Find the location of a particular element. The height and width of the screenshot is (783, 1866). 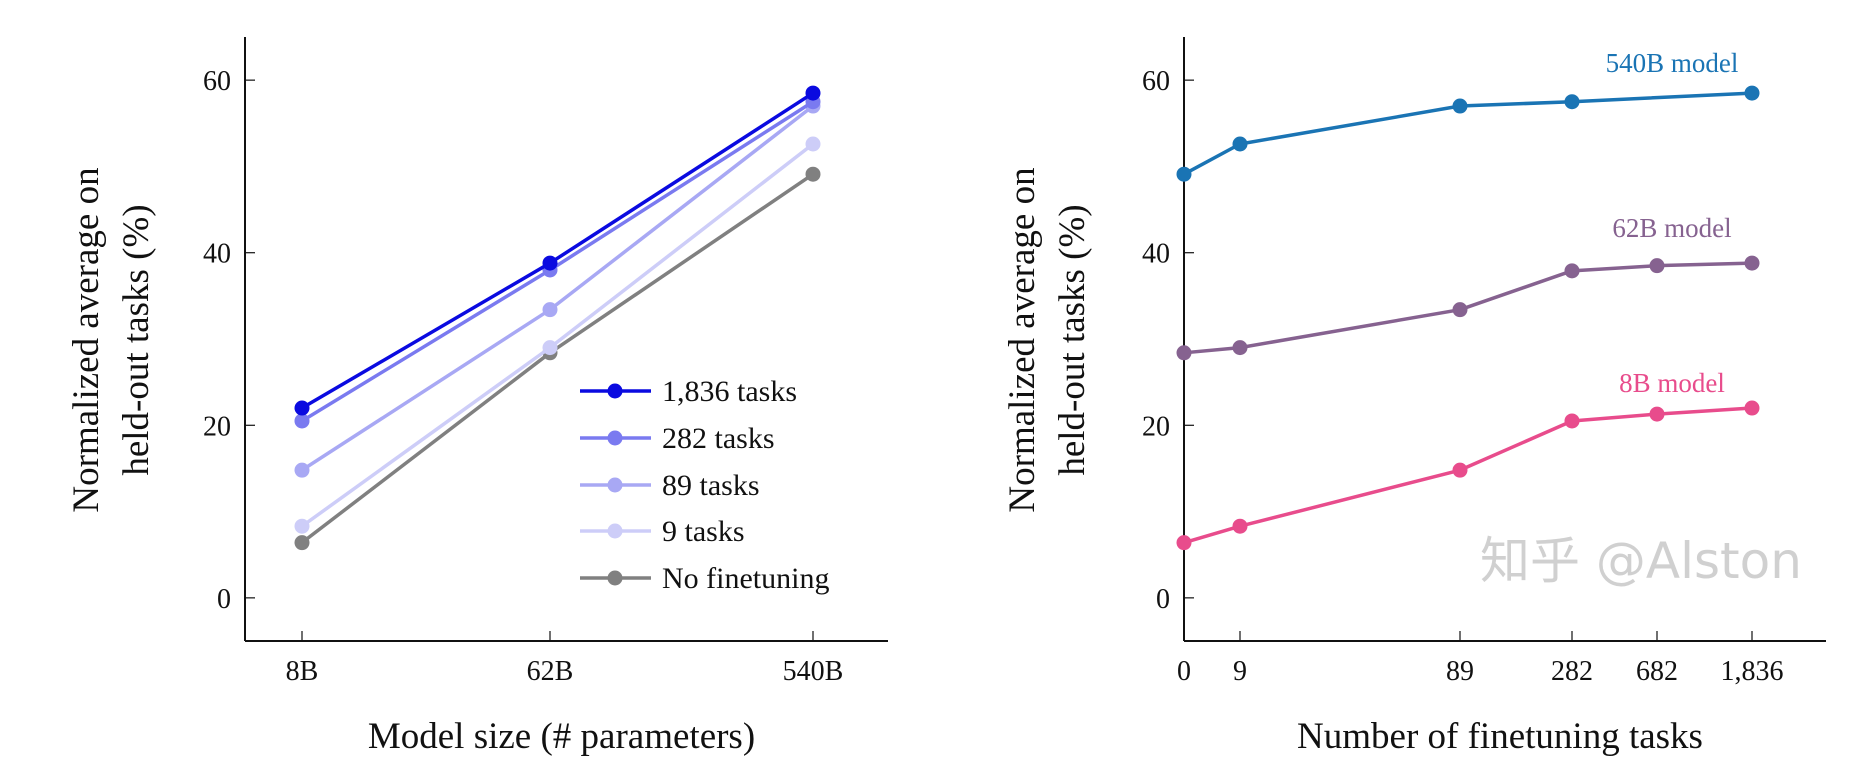

legend-label: 1,836 tasks is located at coordinates (729, 391).